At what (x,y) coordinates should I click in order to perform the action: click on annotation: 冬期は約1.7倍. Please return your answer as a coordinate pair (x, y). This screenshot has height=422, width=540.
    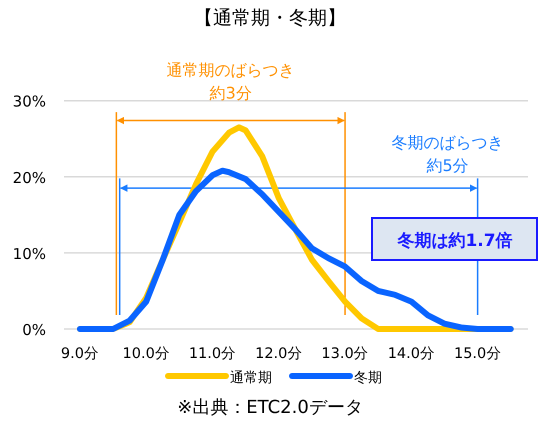
    Looking at the image, I should click on (454, 241).